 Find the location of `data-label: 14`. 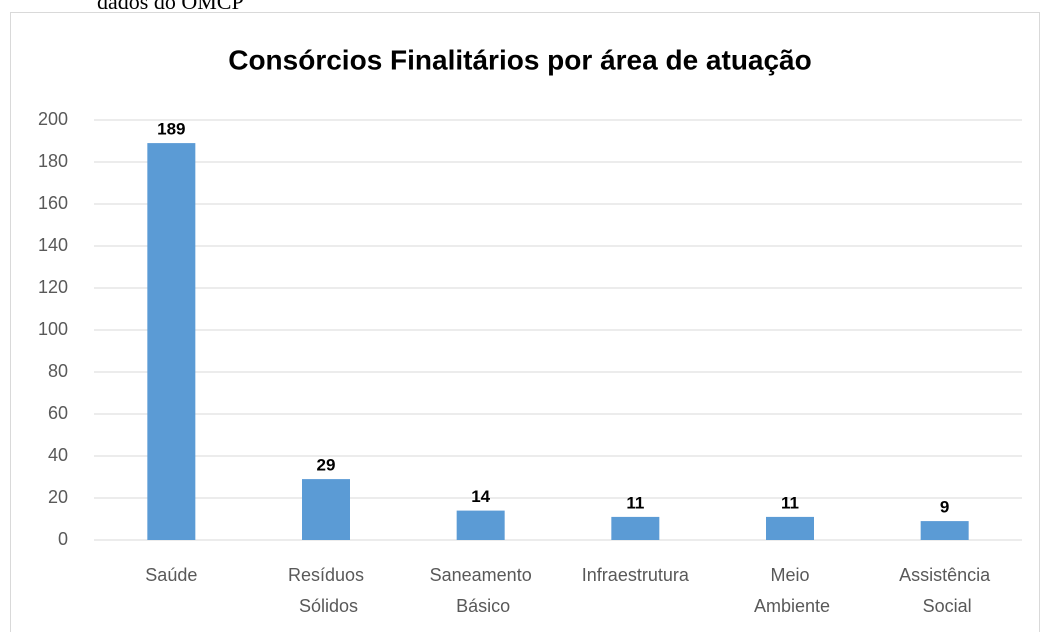

data-label: 14 is located at coordinates (480, 496).